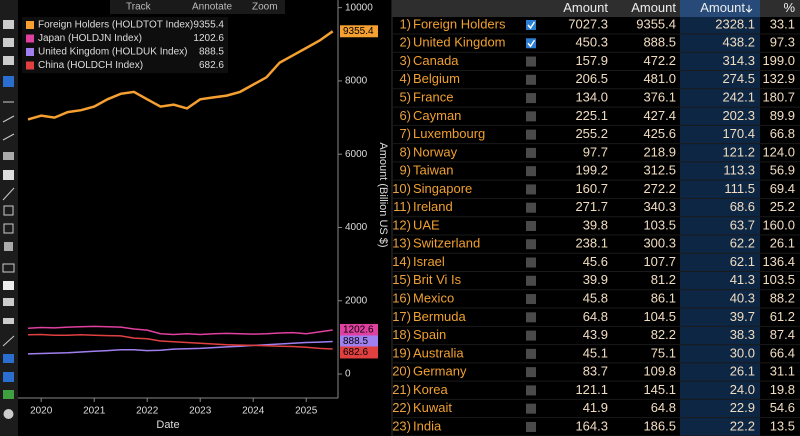  I want to click on row-name: Germany, so click(440, 371).